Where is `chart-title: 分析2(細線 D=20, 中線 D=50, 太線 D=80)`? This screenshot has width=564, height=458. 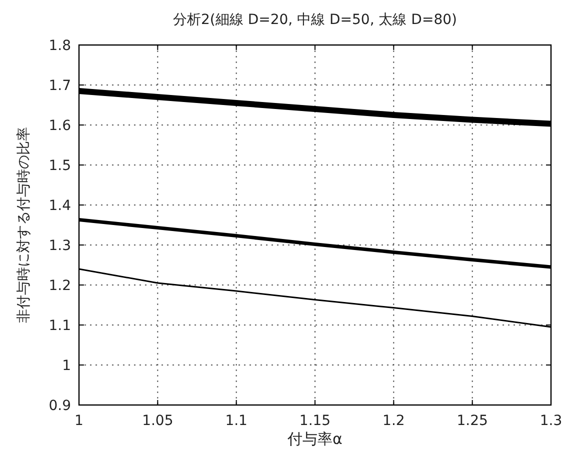 chart-title: 分析2(細線 D=20, 中線 D=50, 太線 D=80) is located at coordinates (315, 20).